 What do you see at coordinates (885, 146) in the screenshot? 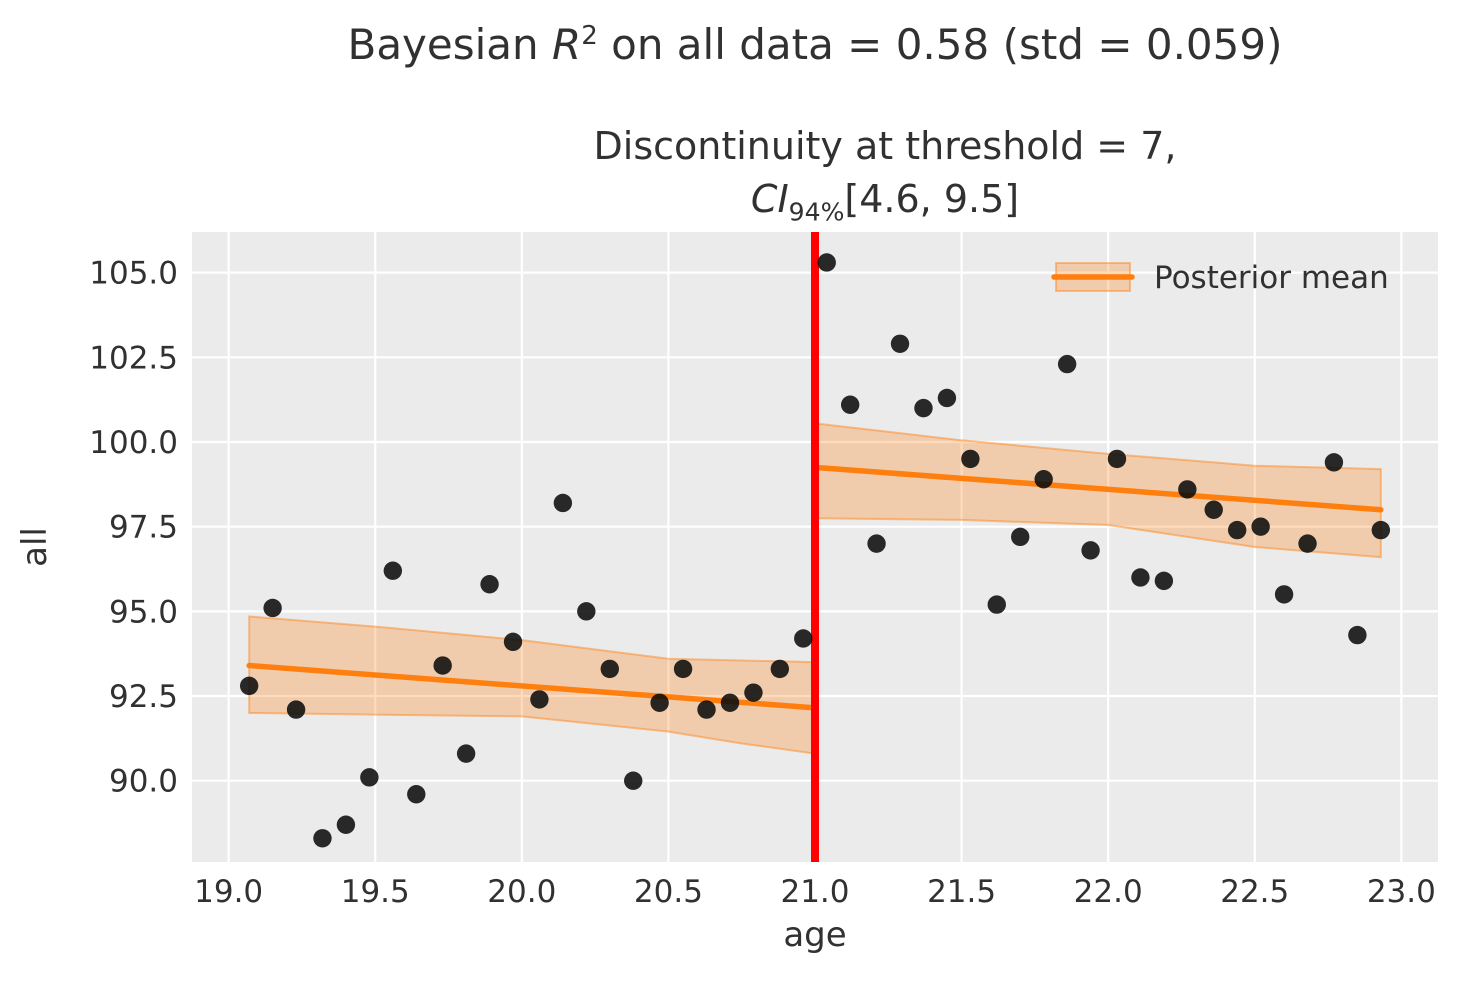
I see `axes-title-line1: Discontinuity at threshold = 7,` at bounding box center [885, 146].